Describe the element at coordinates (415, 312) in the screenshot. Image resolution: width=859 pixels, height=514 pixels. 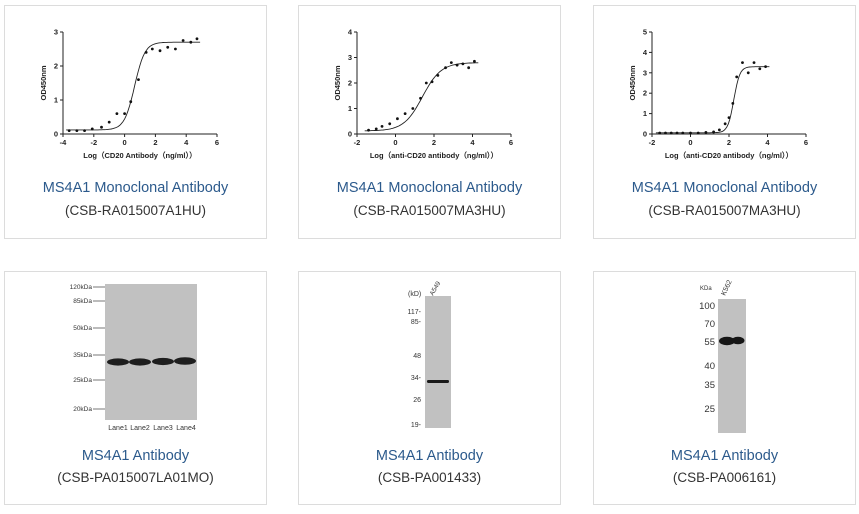
I see `marker-117: 117-` at that location.